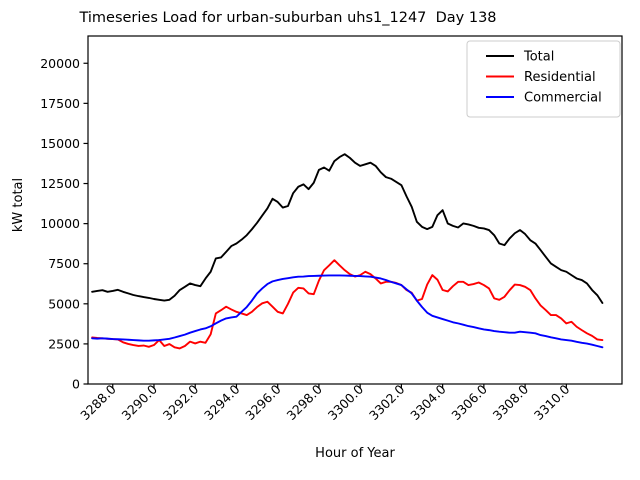  I want to click on x-tick-label: 3304.0, so click(428, 402).